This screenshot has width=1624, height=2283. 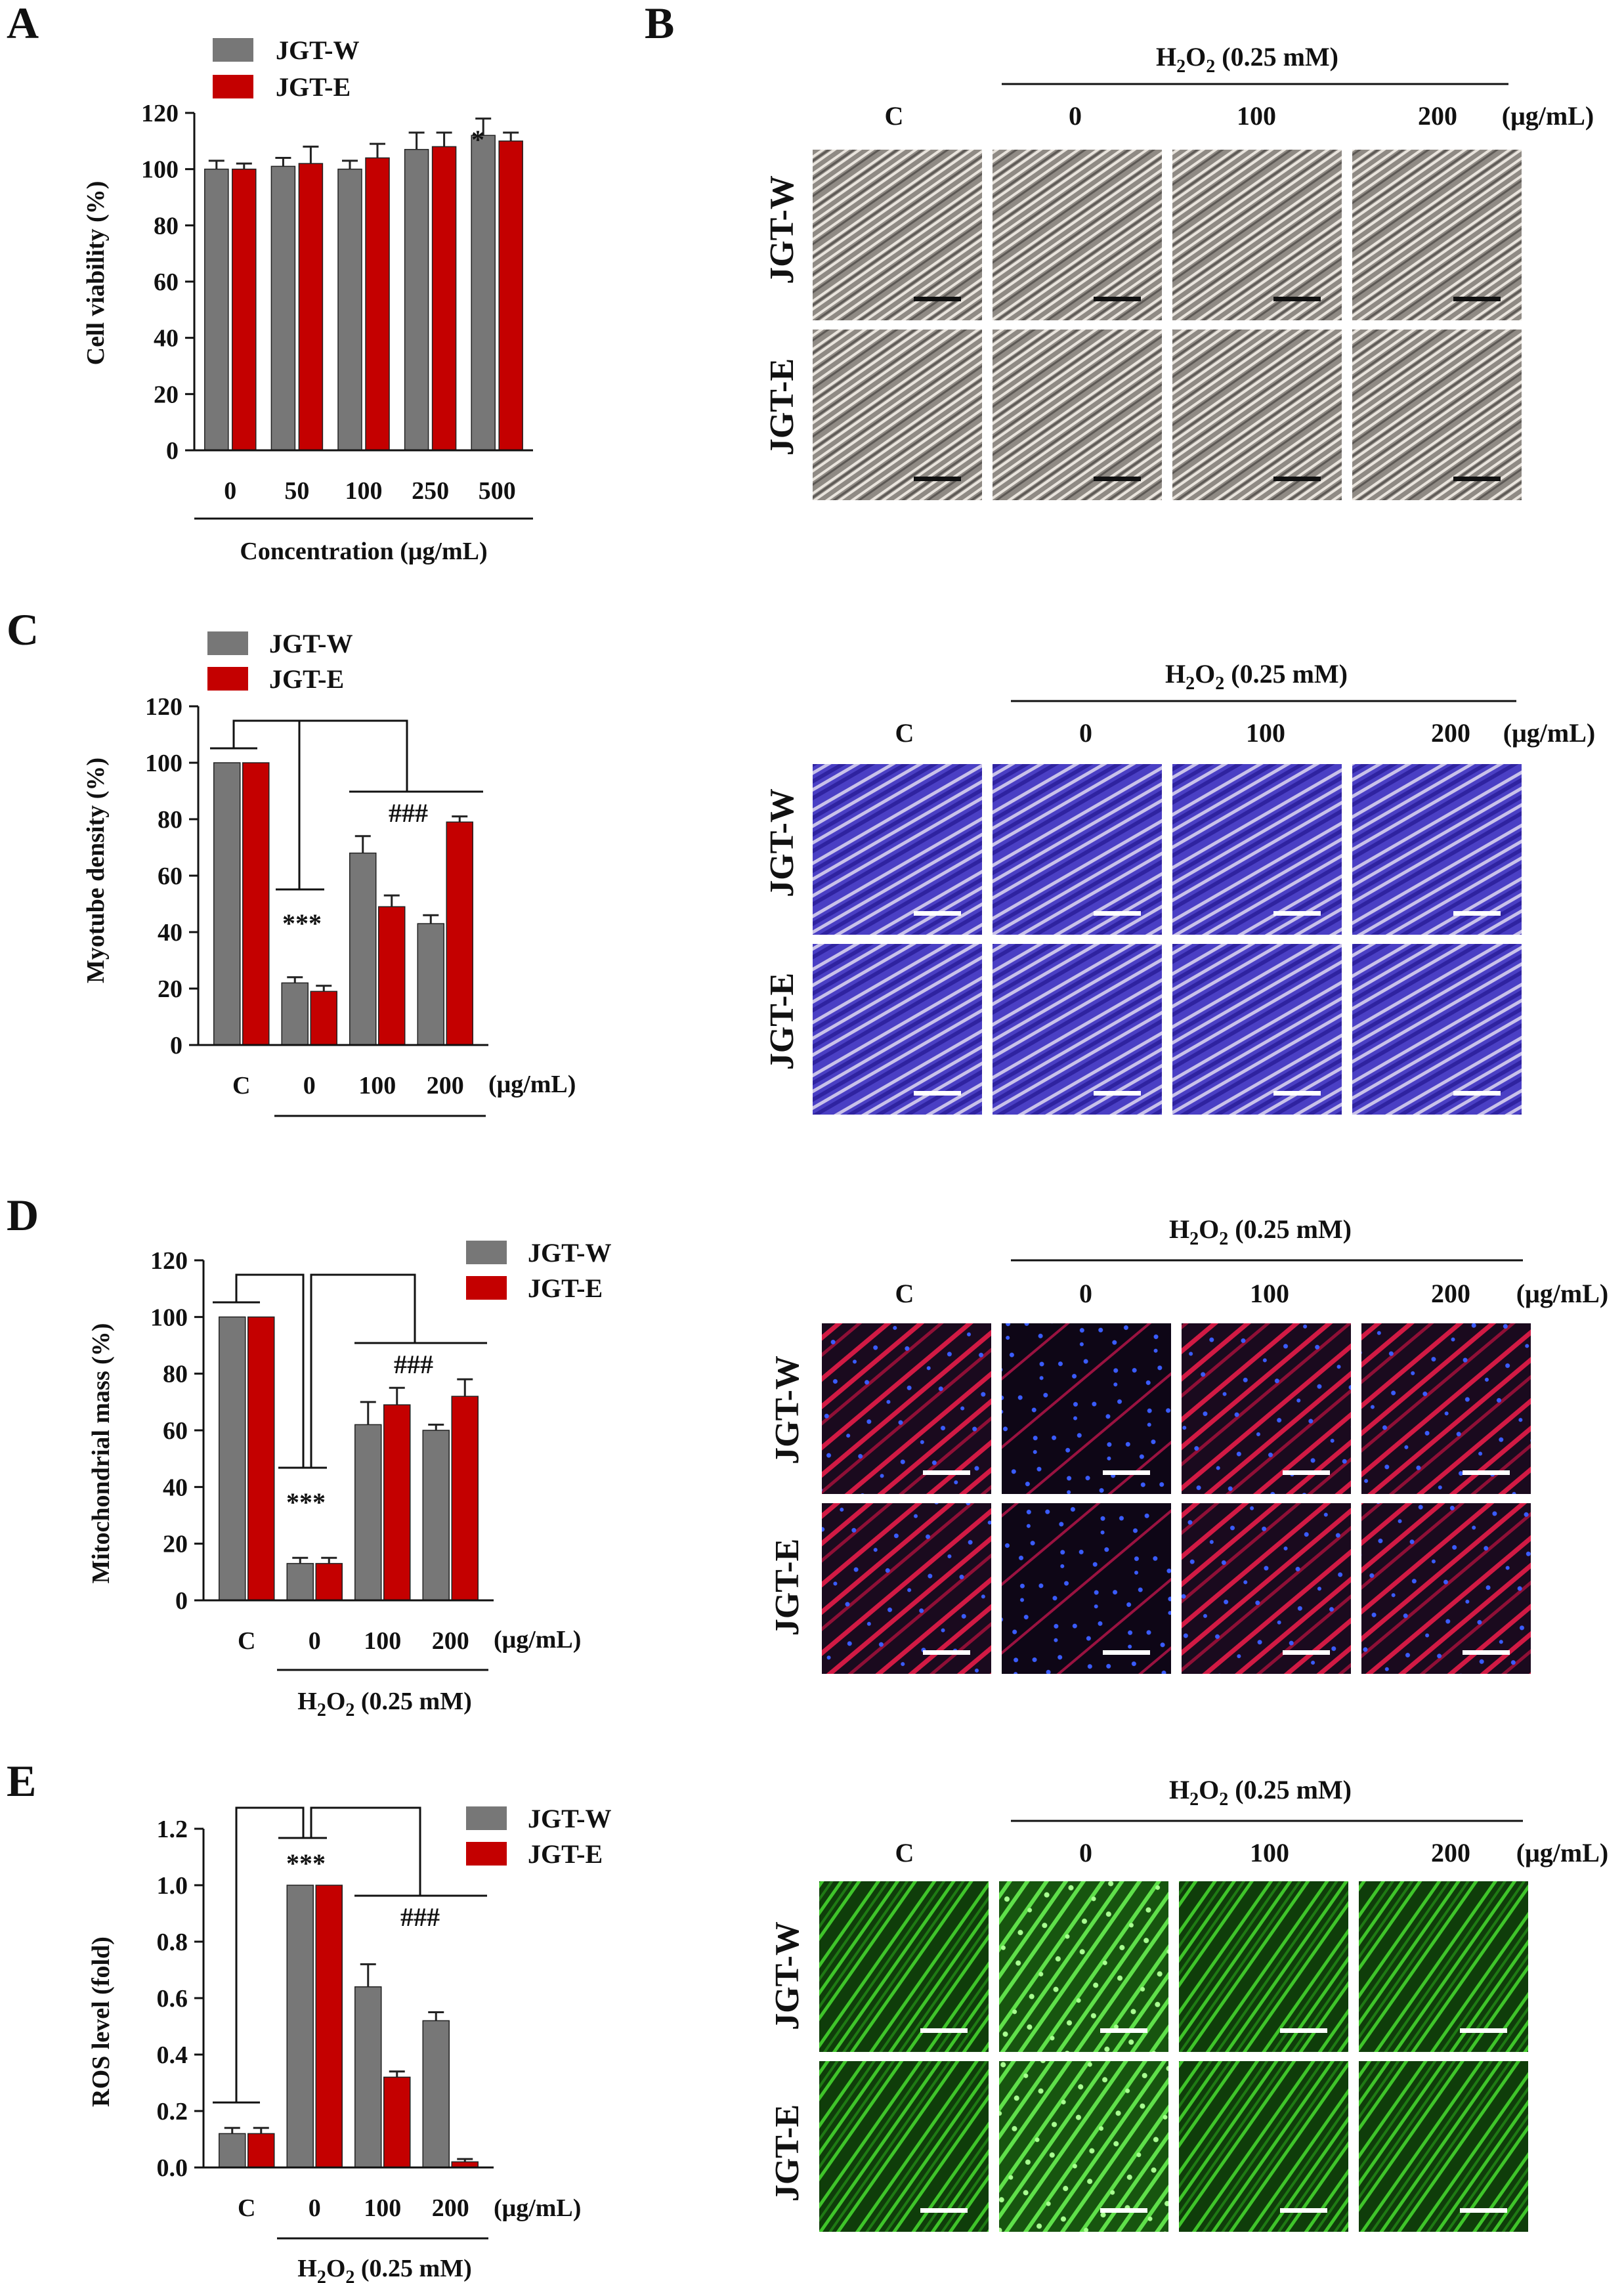 What do you see at coordinates (173, 1943) in the screenshot?
I see `y-tick-label: 0.8` at bounding box center [173, 1943].